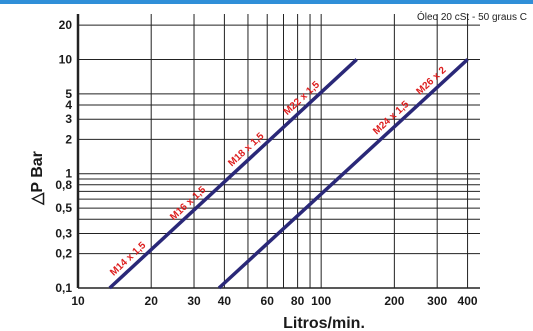  I want to click on top-accent-bar, so click(266, 2).